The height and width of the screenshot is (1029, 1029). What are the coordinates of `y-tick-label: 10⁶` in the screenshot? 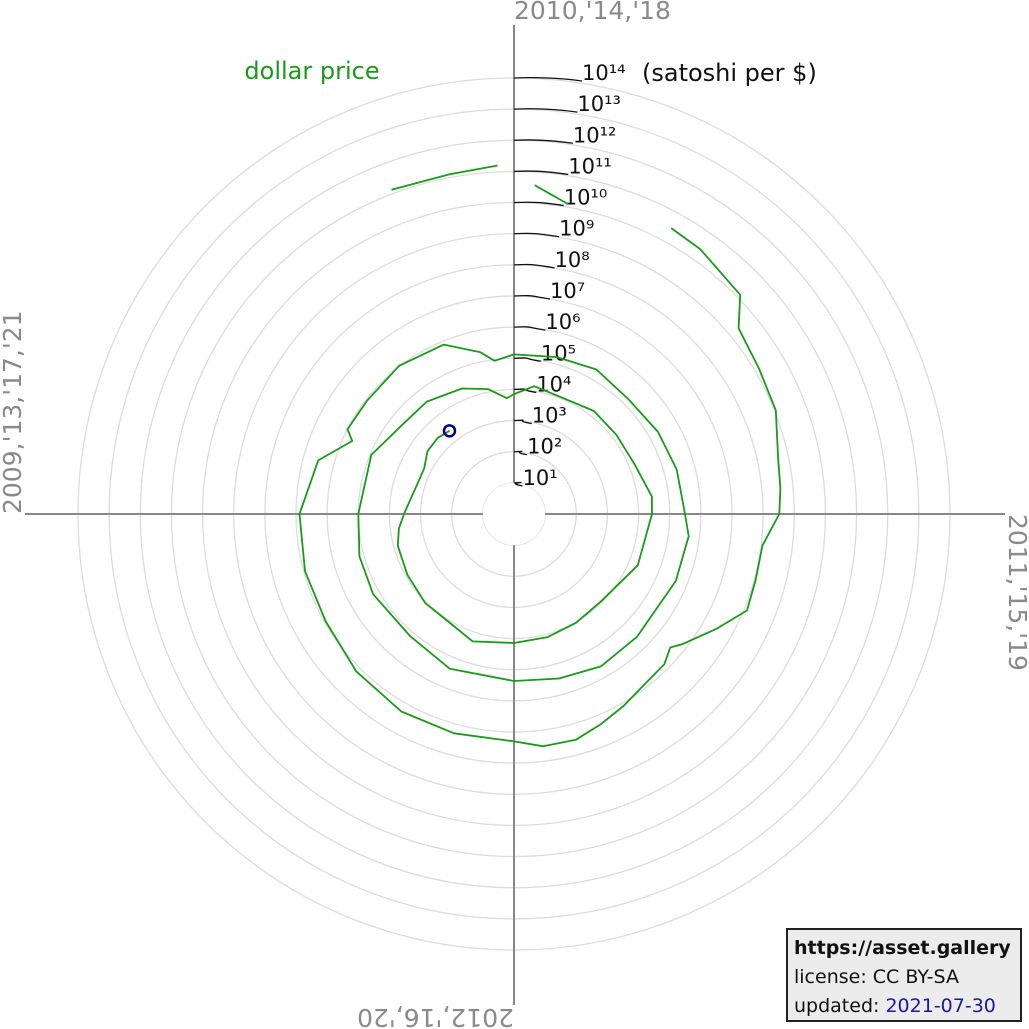 It's located at (562, 322).